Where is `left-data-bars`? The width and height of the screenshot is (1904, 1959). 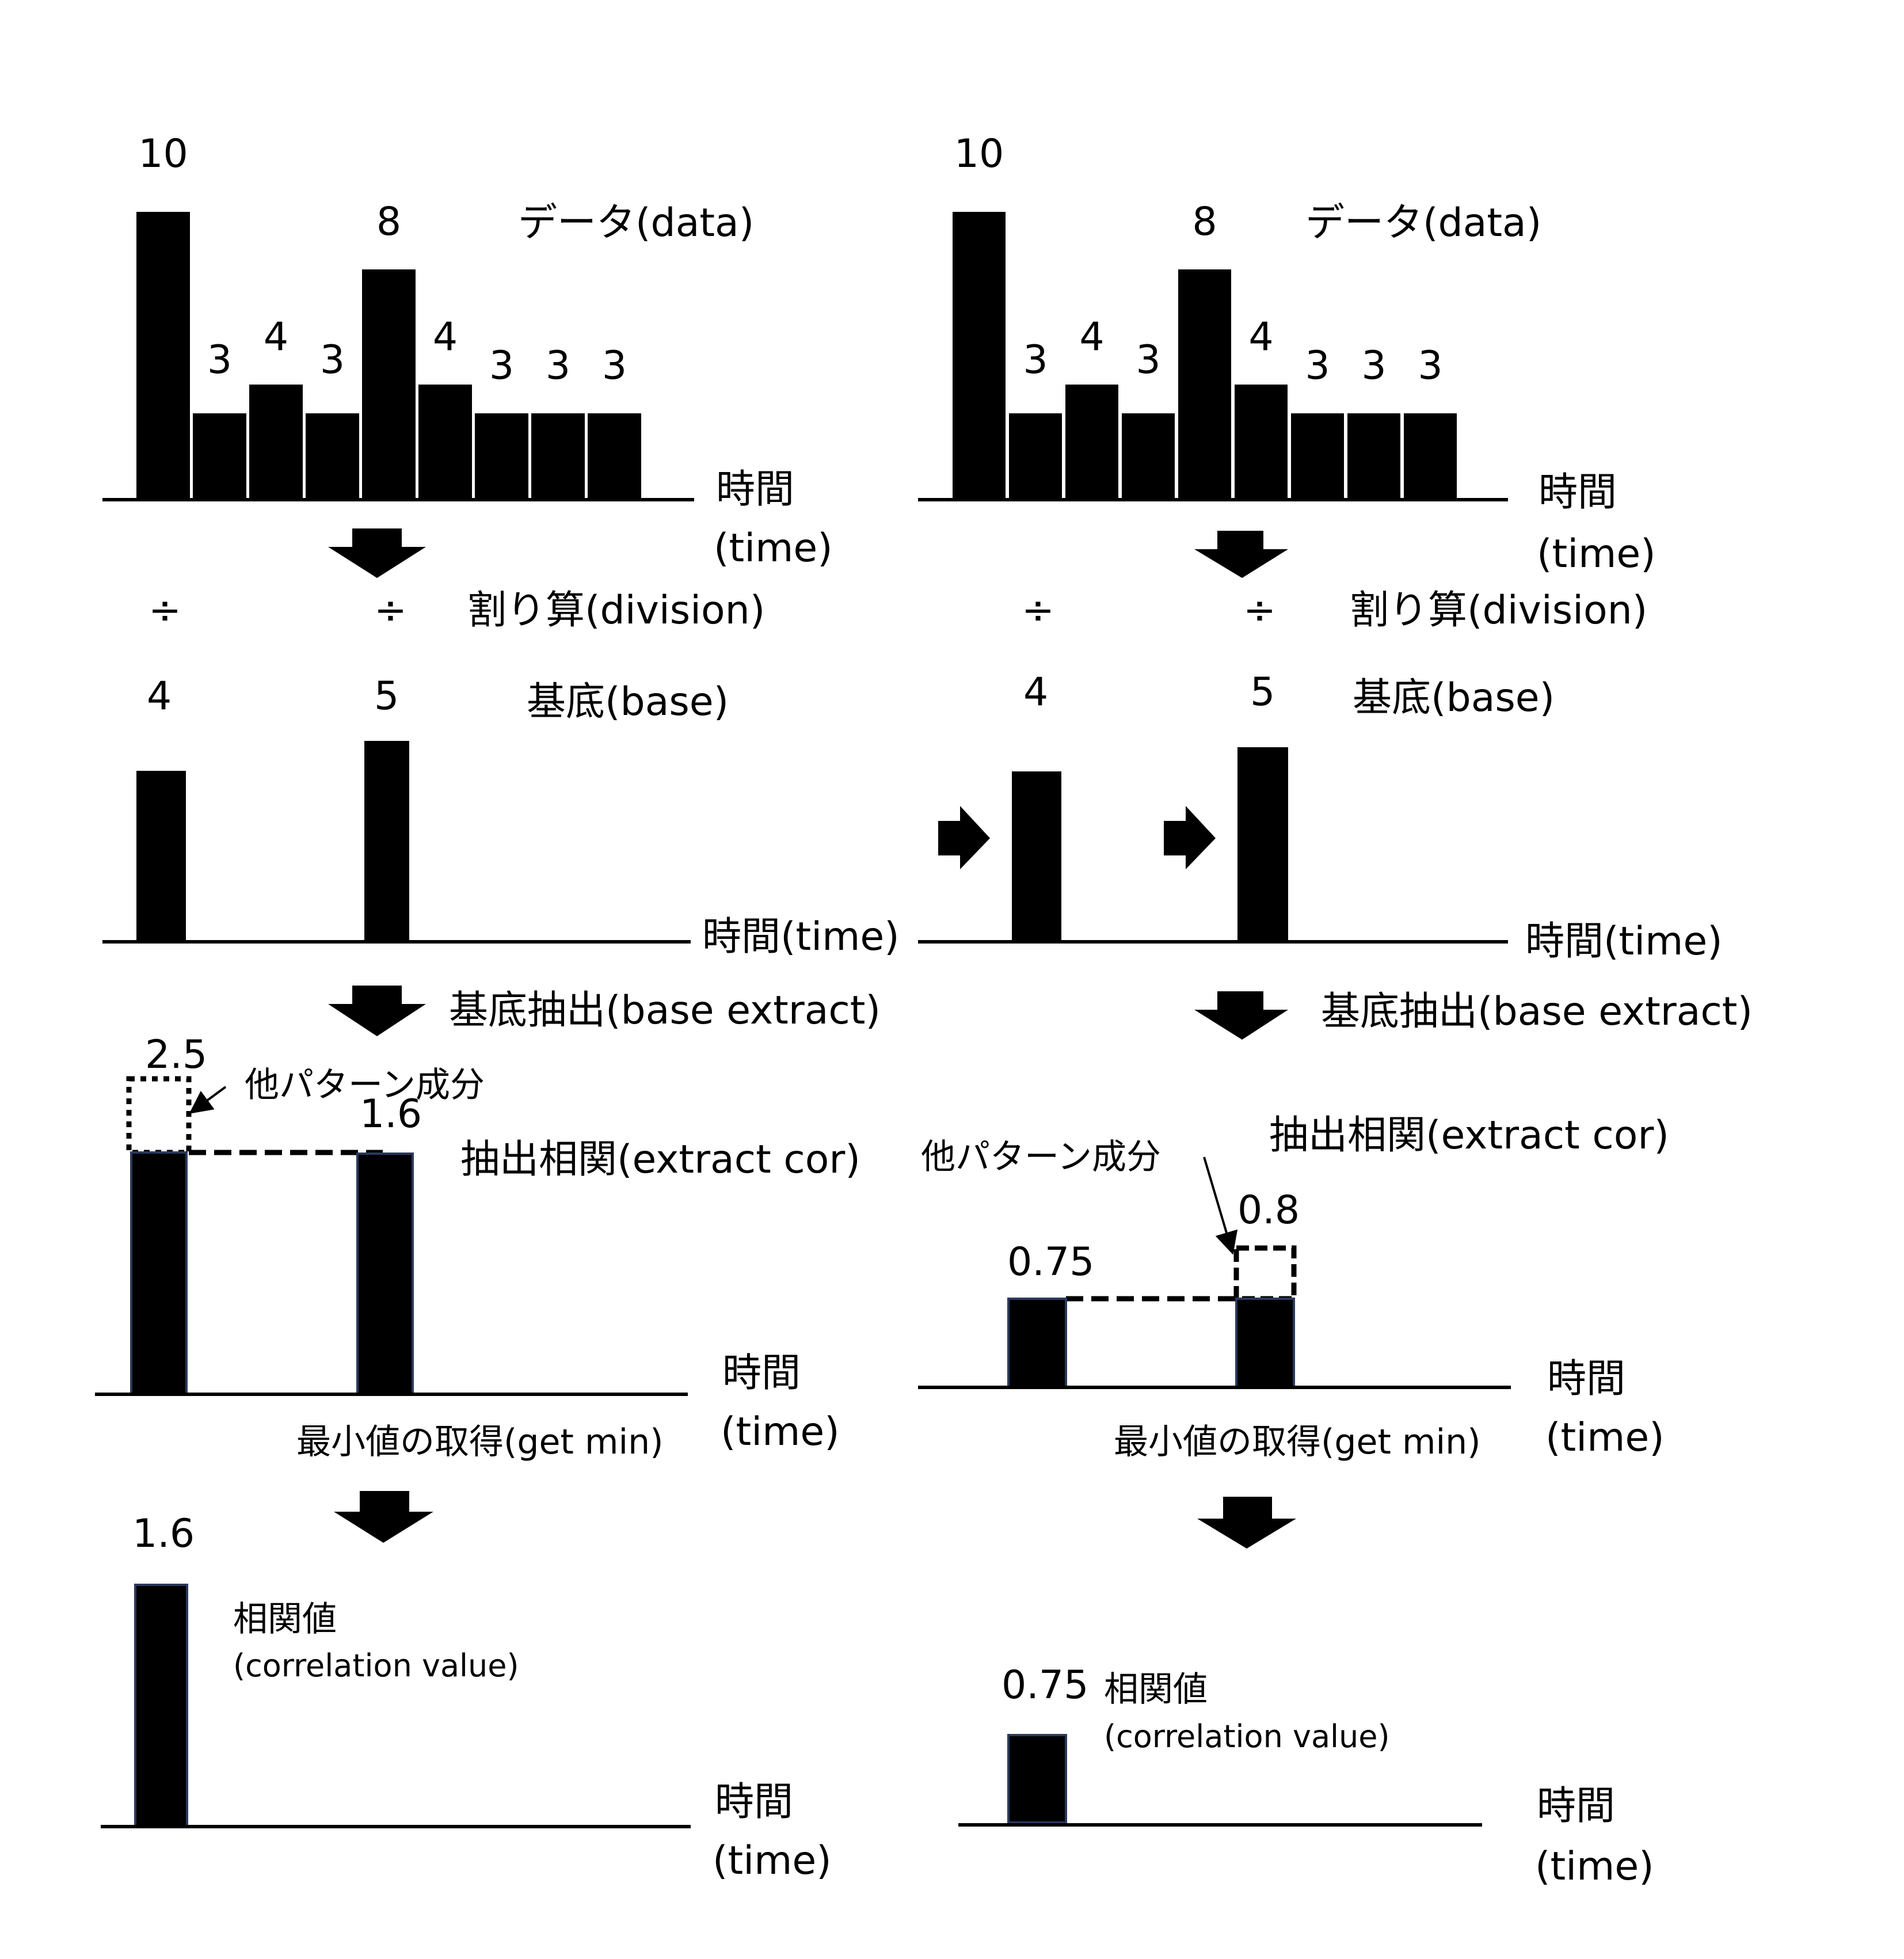 left-data-bars is located at coordinates (389, 356).